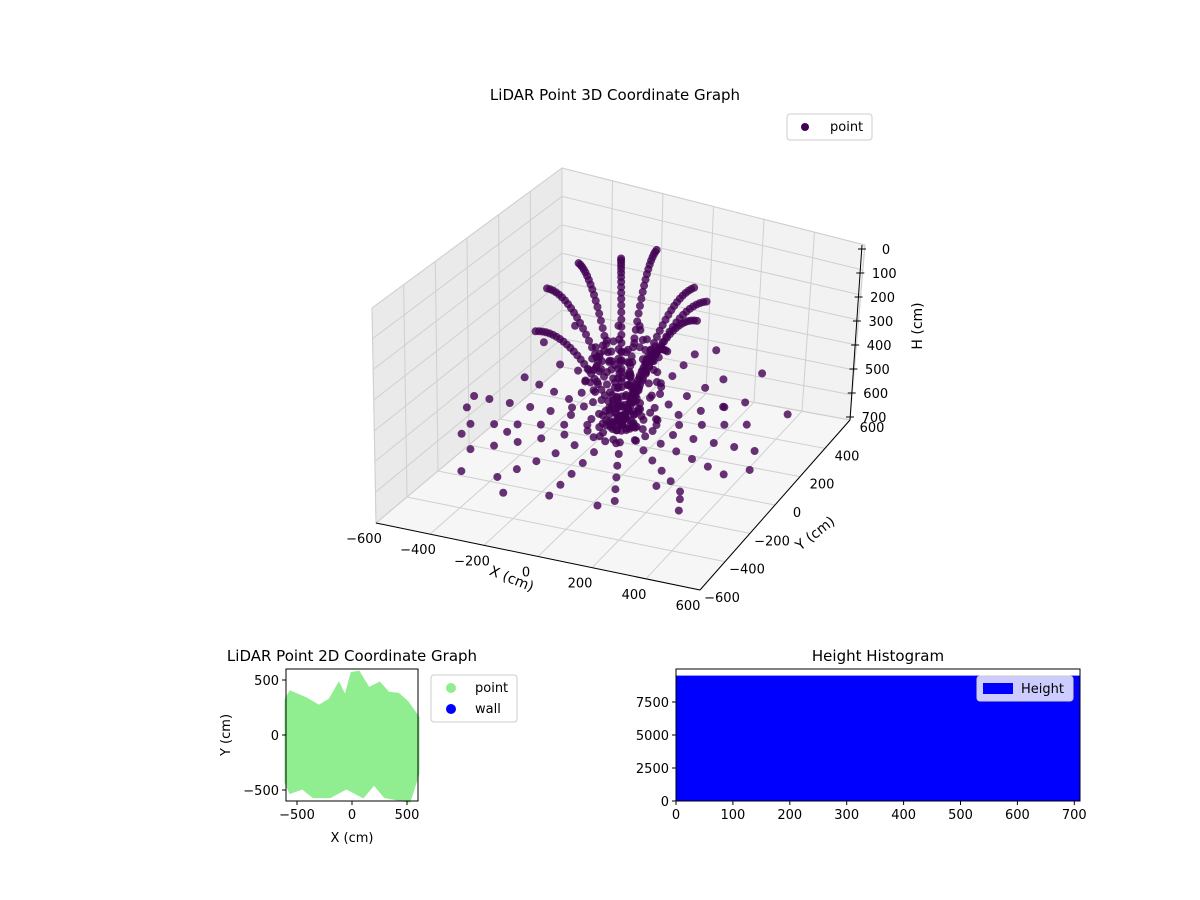 This screenshot has width=1200, height=900. Describe the element at coordinates (847, 456) in the screenshot. I see `y-tick-label-3d: 400` at that location.